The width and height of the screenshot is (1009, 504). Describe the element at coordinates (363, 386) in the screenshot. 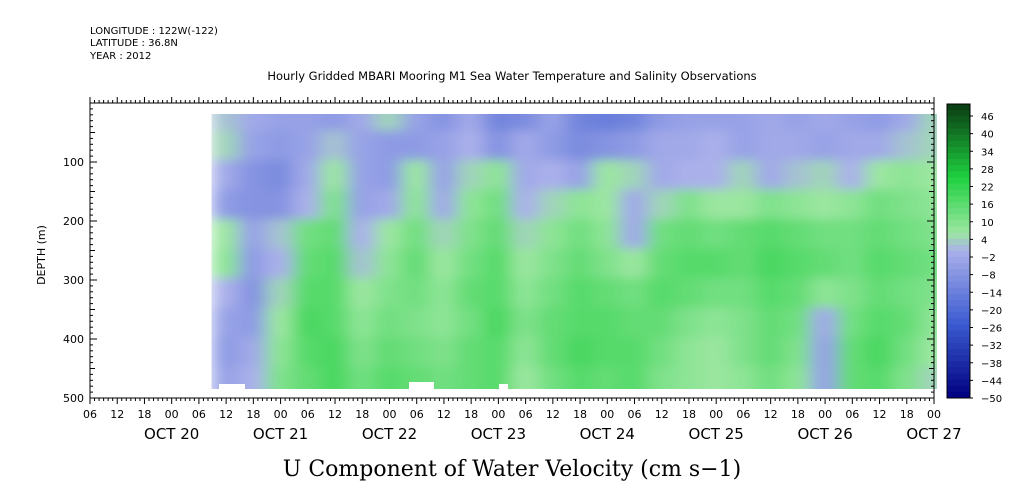

I see `missing-data-gaps` at that location.